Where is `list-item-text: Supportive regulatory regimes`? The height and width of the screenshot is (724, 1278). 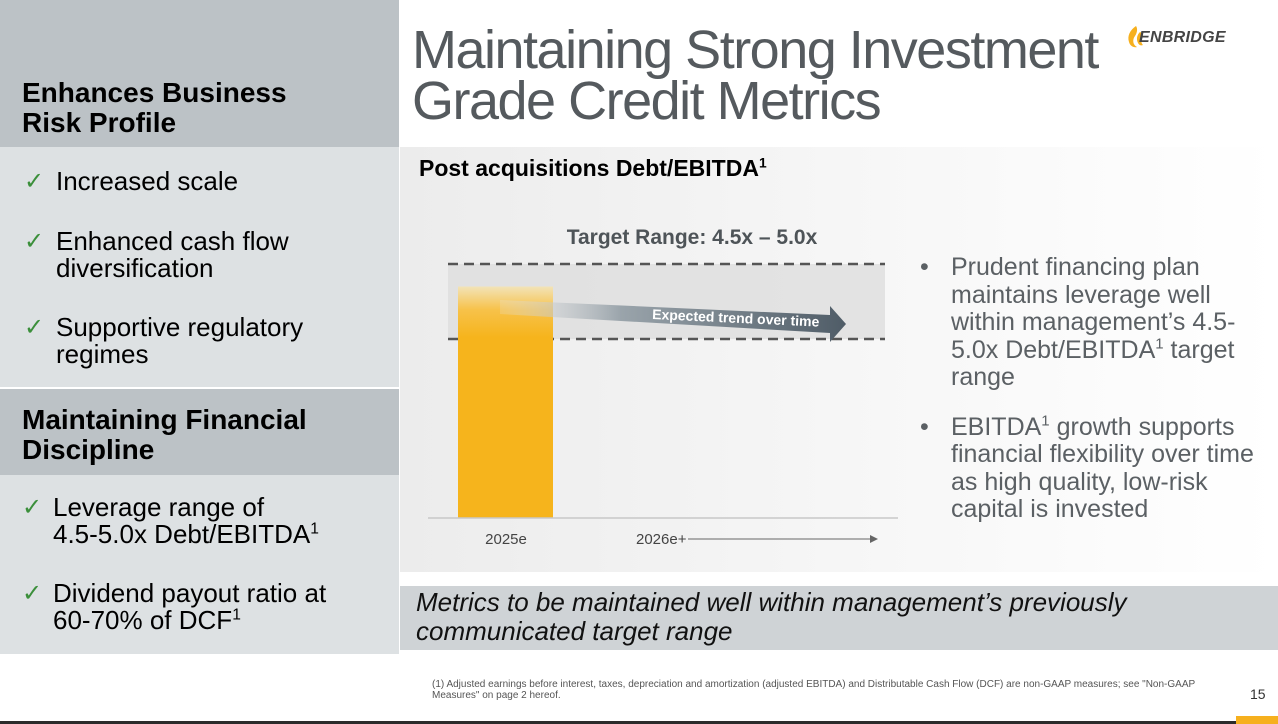
list-item-text: Supportive regulatory regimes is located at coordinates (221, 341).